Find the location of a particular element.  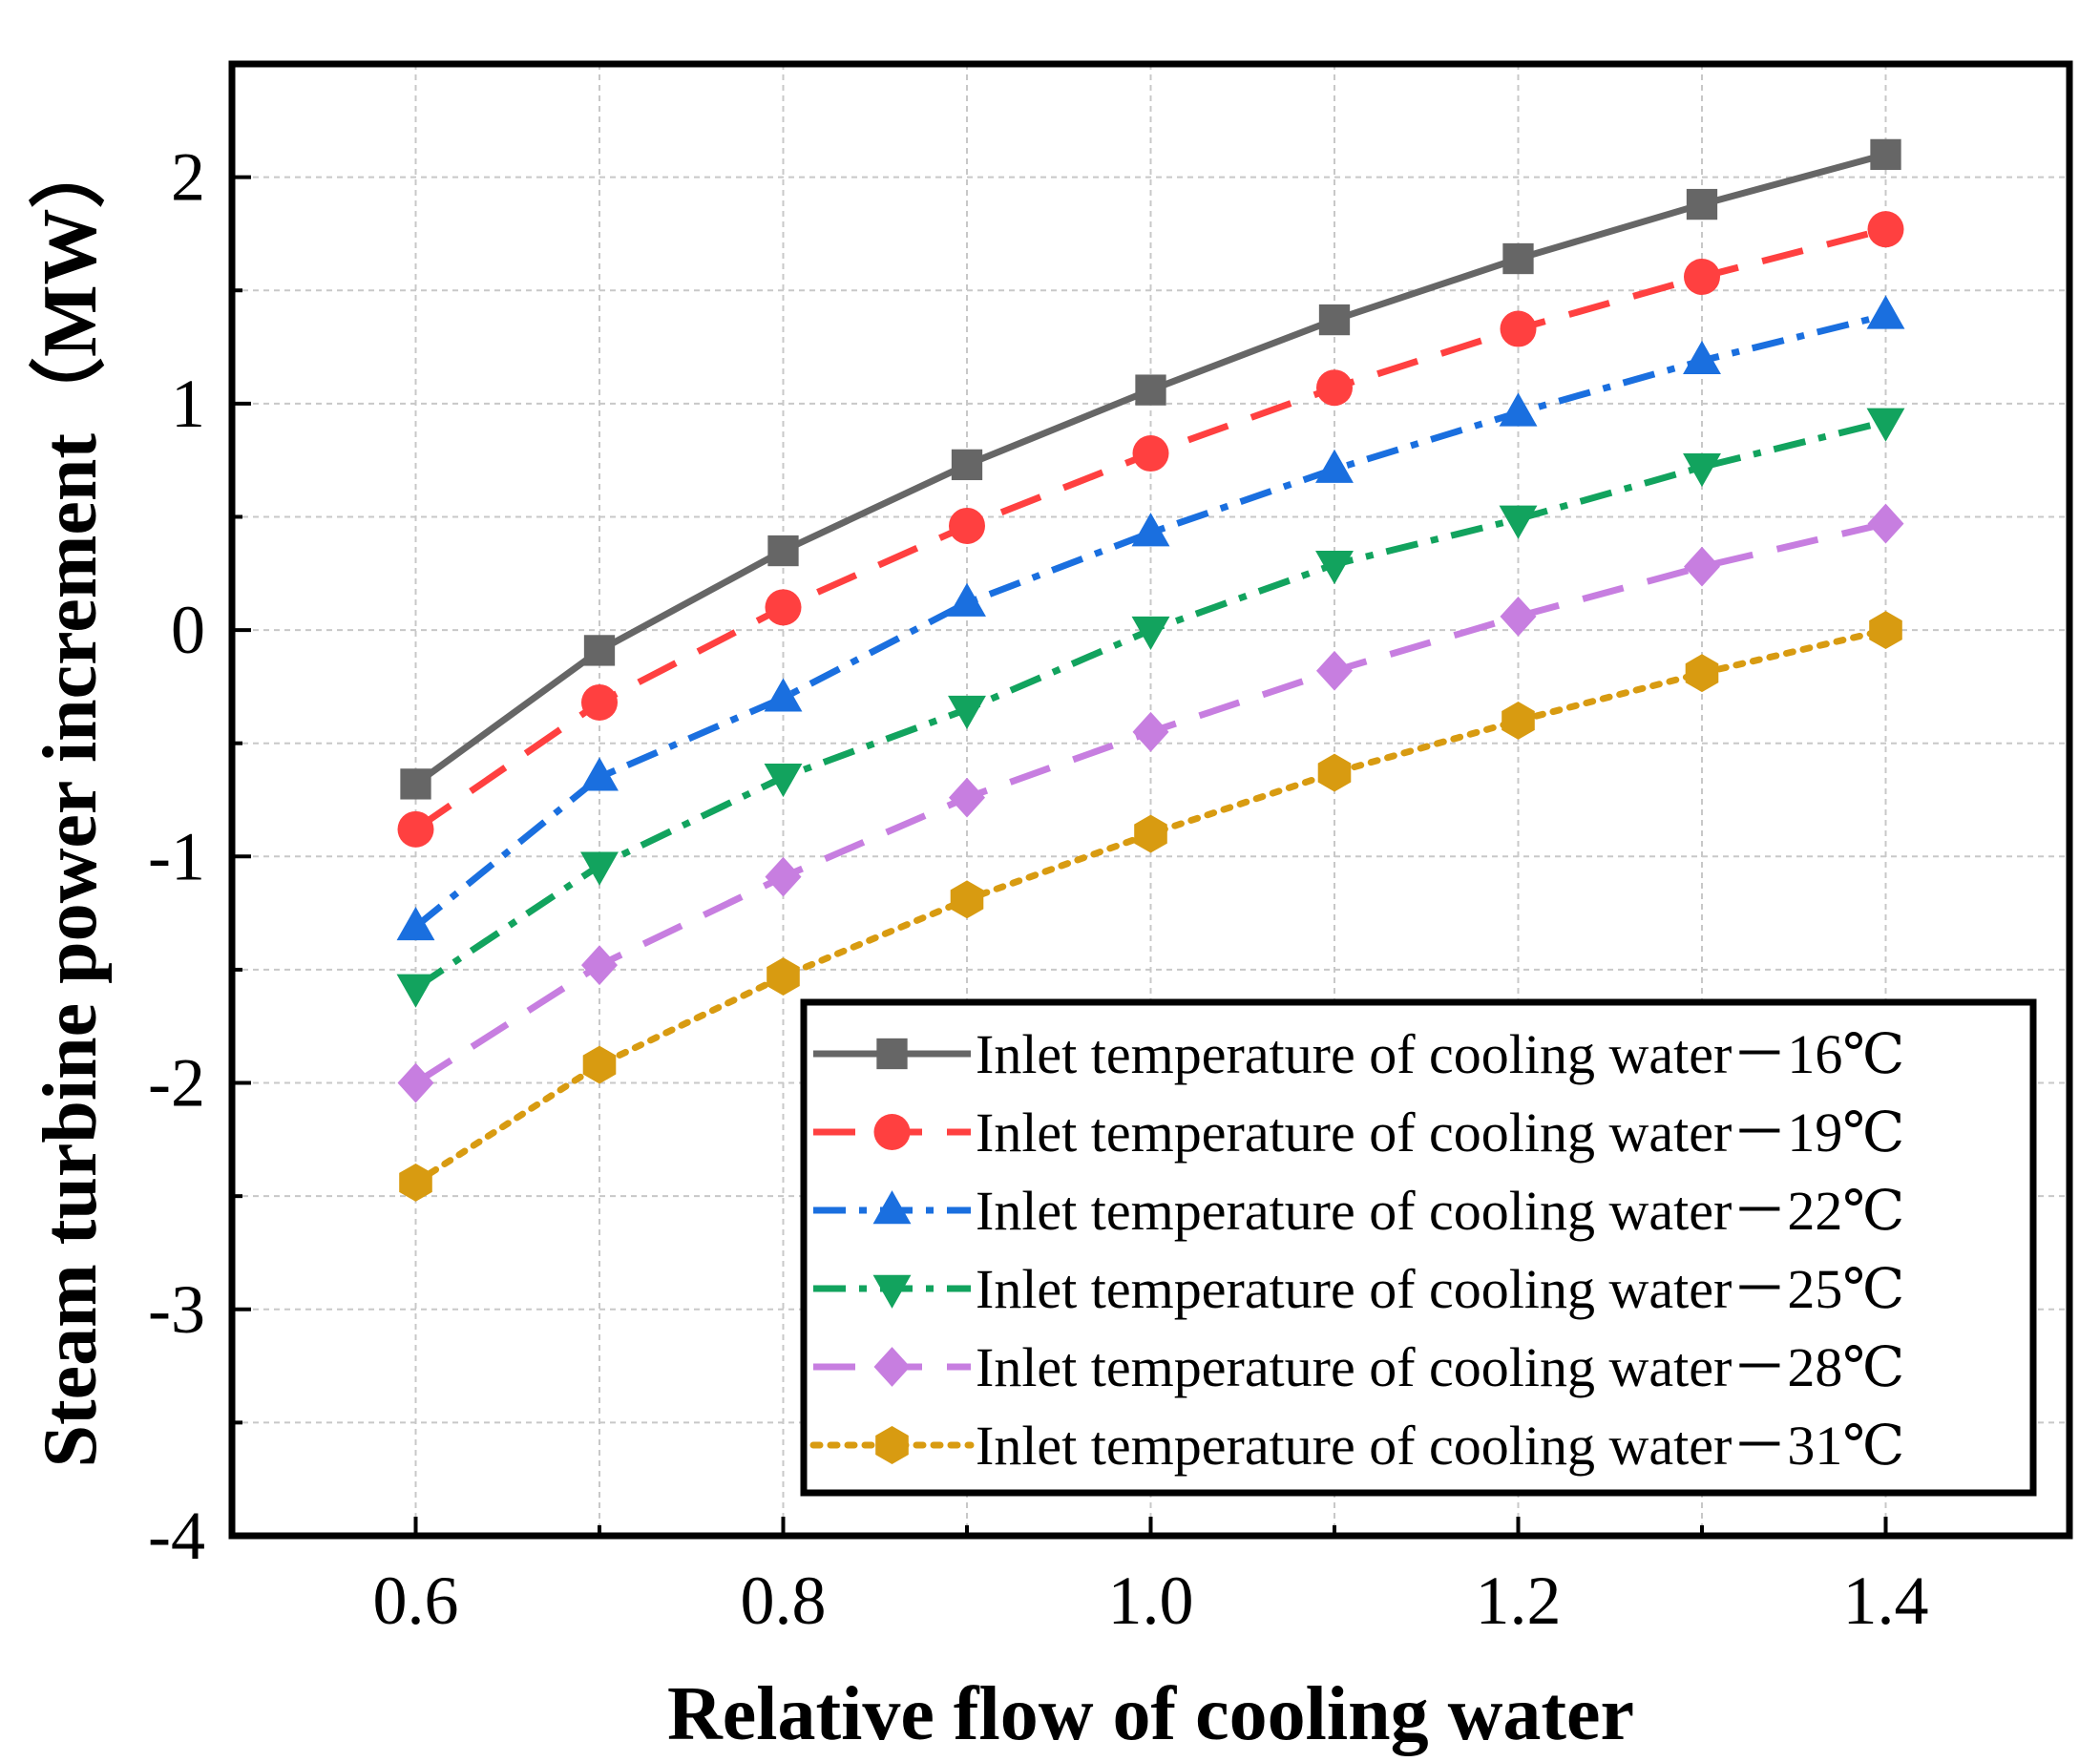

legend-item: Inlet temperature of cooling water－31℃ is located at coordinates (1356, 1446).